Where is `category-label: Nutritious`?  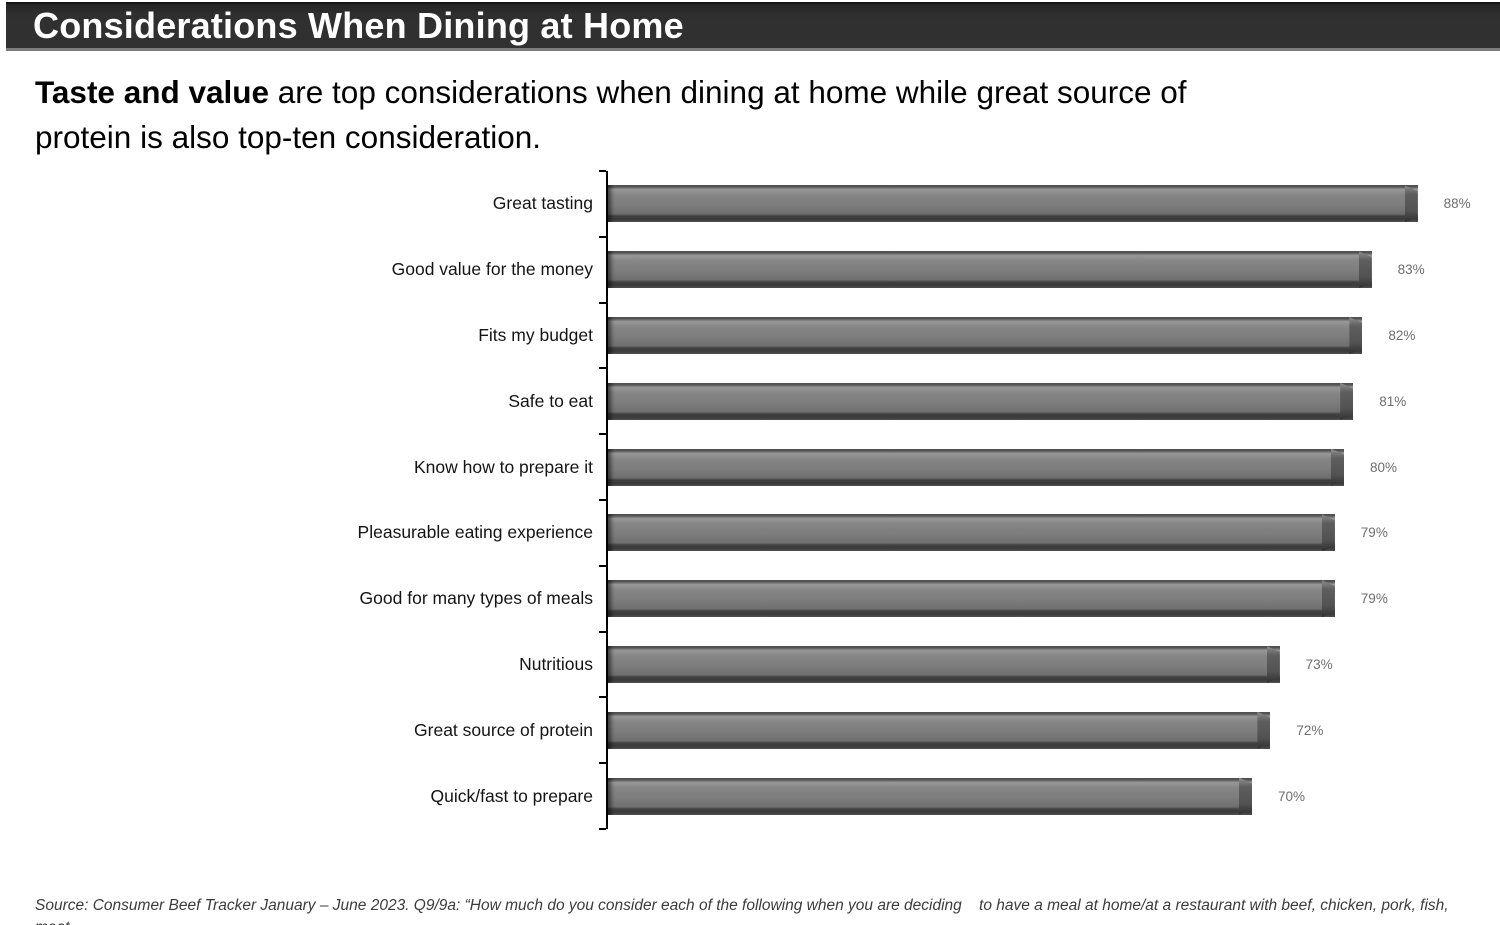
category-label: Nutritious is located at coordinates (556, 663).